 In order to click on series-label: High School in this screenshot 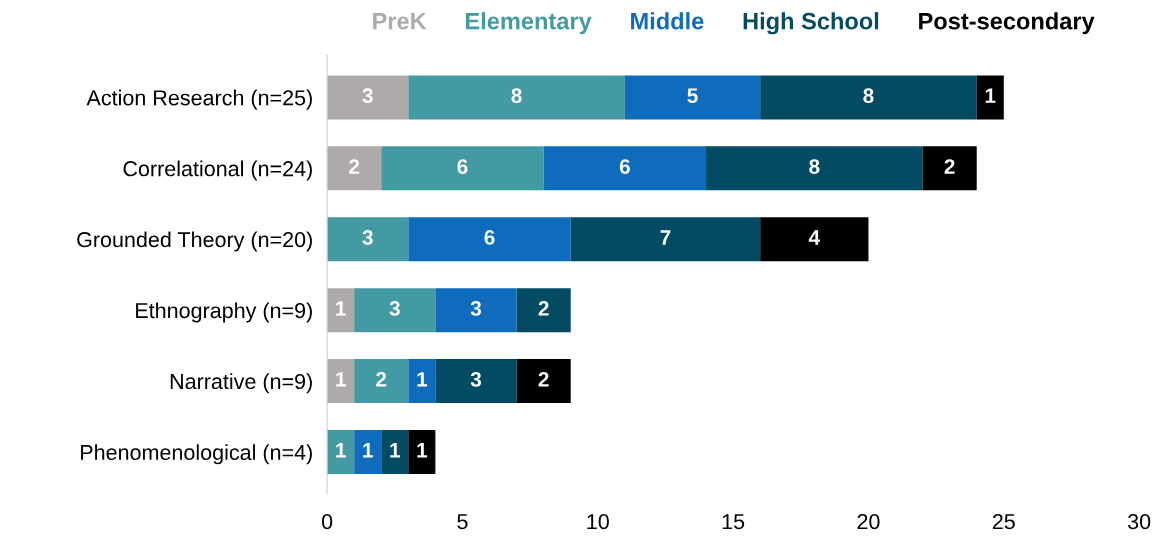, I will do `click(811, 23)`.